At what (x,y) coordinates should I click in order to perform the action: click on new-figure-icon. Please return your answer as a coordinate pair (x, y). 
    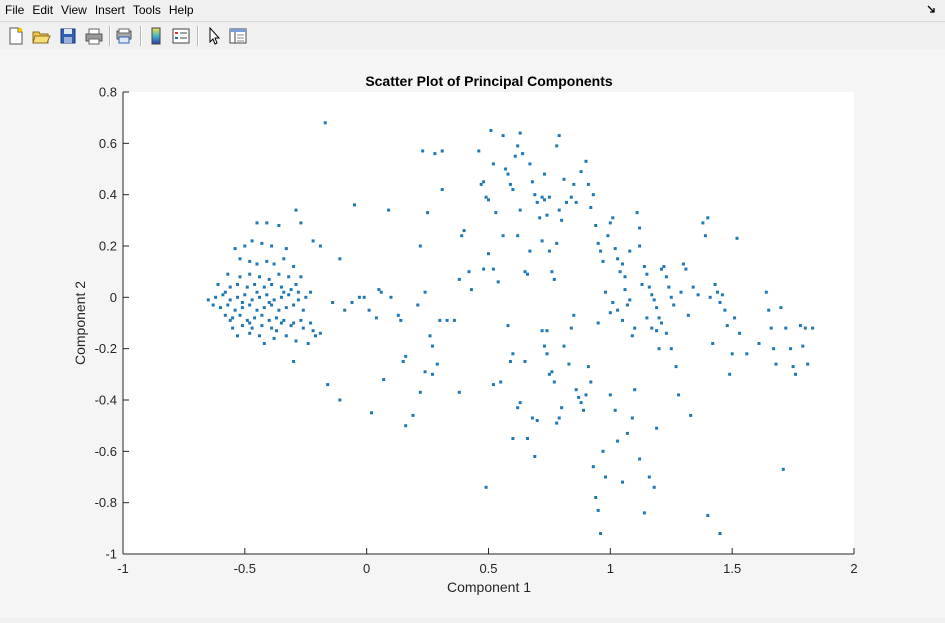
    Looking at the image, I should click on (16, 36).